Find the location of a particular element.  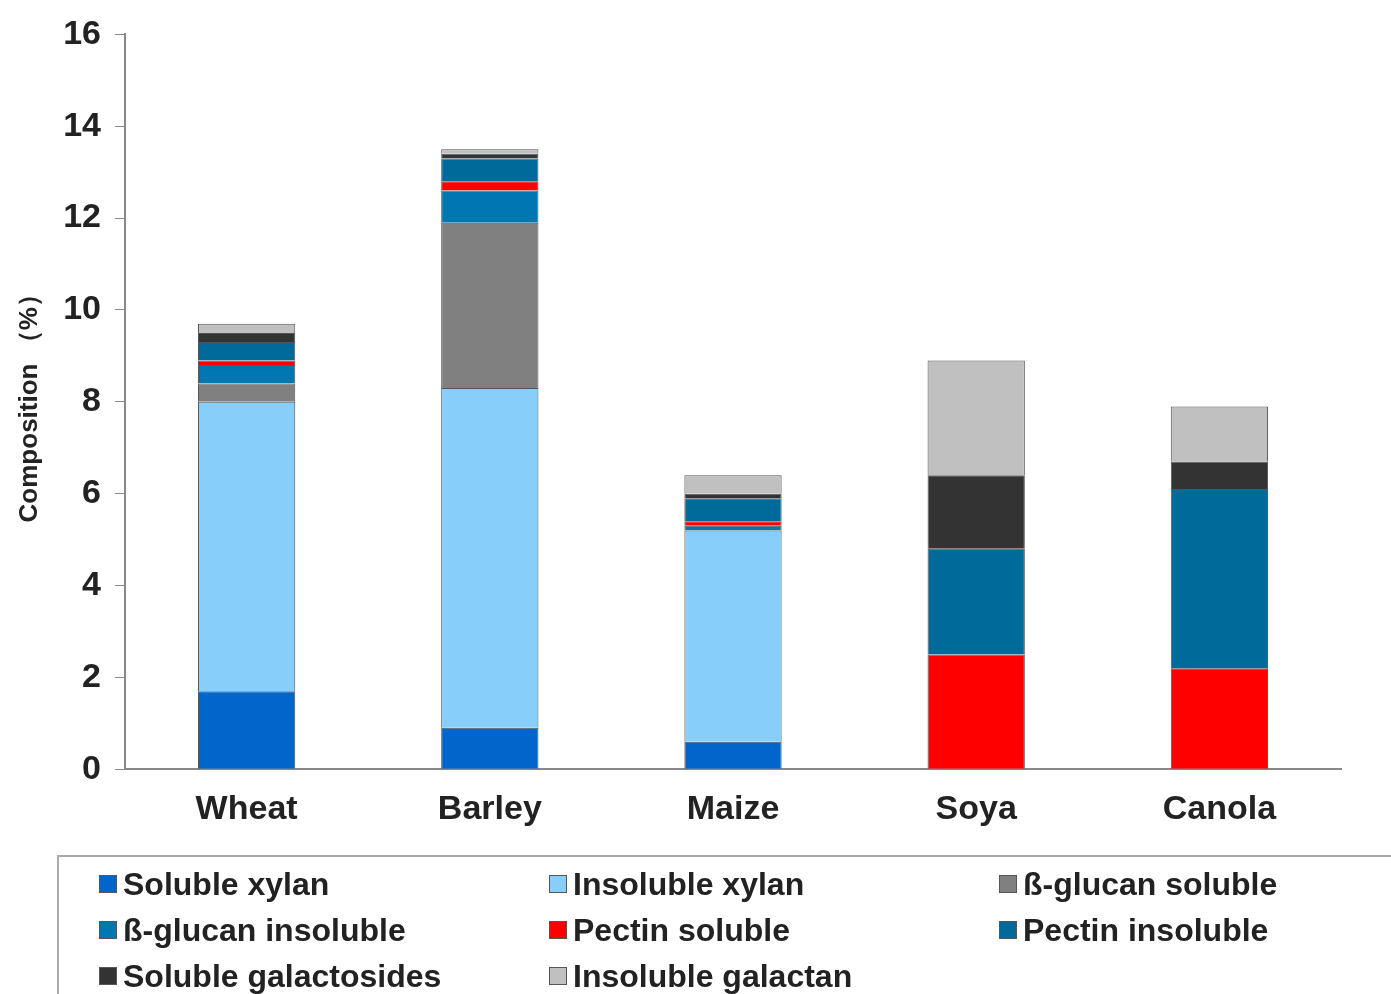

y-tick-label: 14 is located at coordinates (82, 123).